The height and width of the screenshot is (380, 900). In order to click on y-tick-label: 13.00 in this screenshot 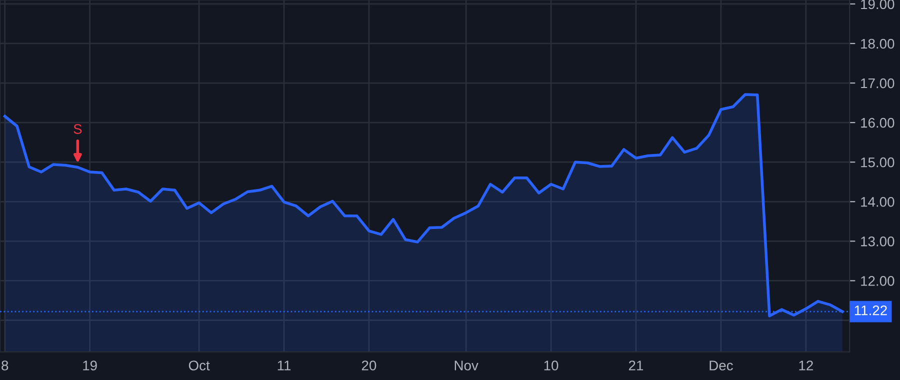, I will do `click(877, 241)`.